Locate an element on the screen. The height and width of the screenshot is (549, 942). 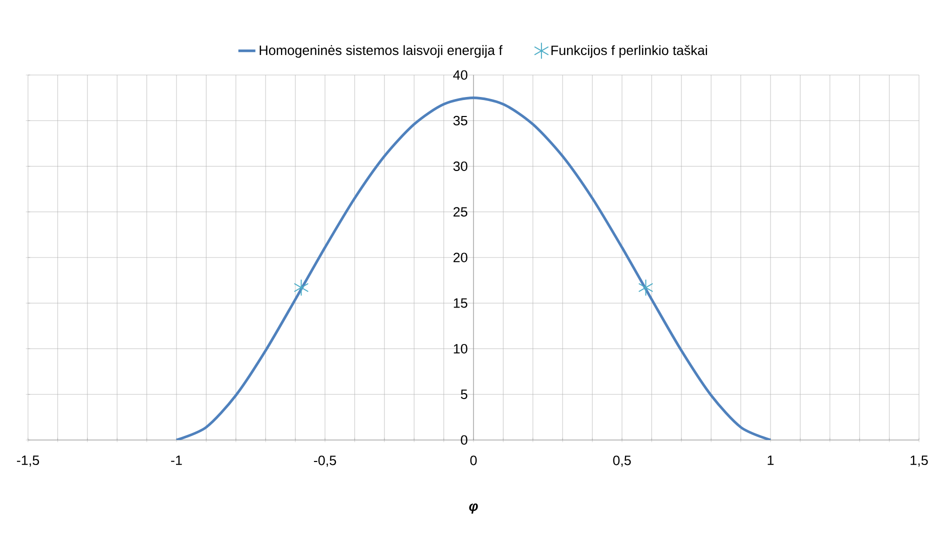
y-tick-label: 20 is located at coordinates (461, 257).